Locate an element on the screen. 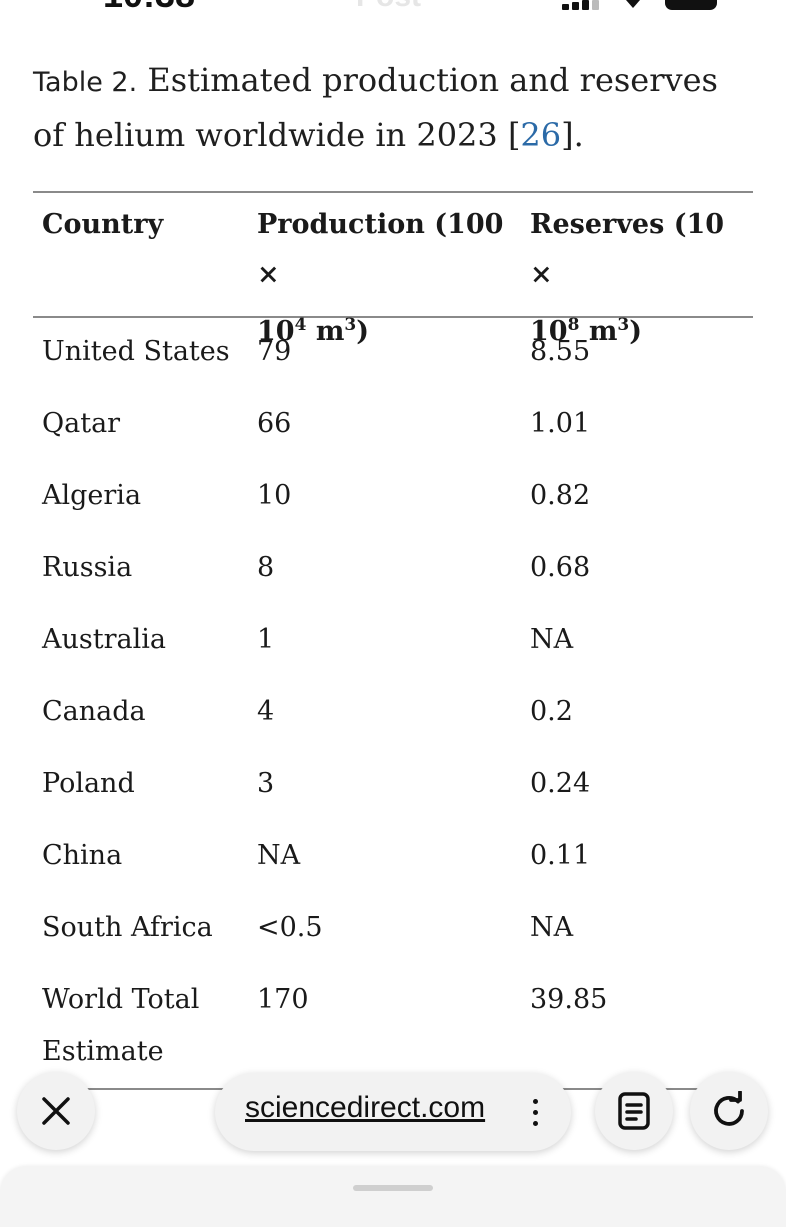 The width and height of the screenshot is (786, 1227). cell-production: <0.5 is located at coordinates (290, 927).